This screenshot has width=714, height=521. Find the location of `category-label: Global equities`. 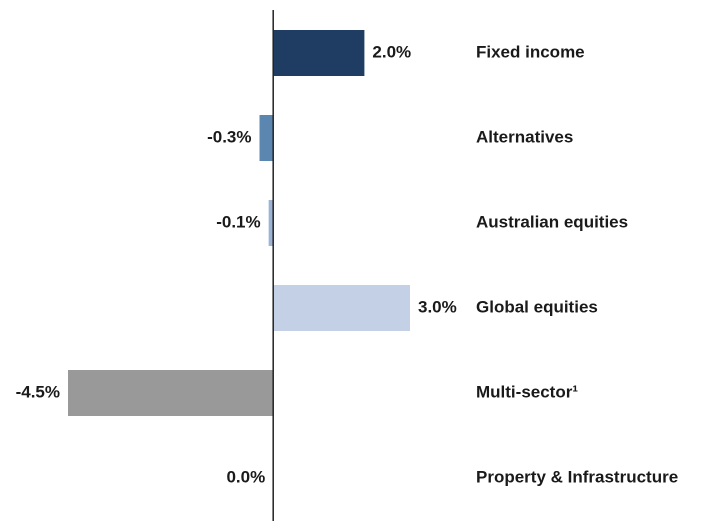

category-label: Global equities is located at coordinates (537, 306).